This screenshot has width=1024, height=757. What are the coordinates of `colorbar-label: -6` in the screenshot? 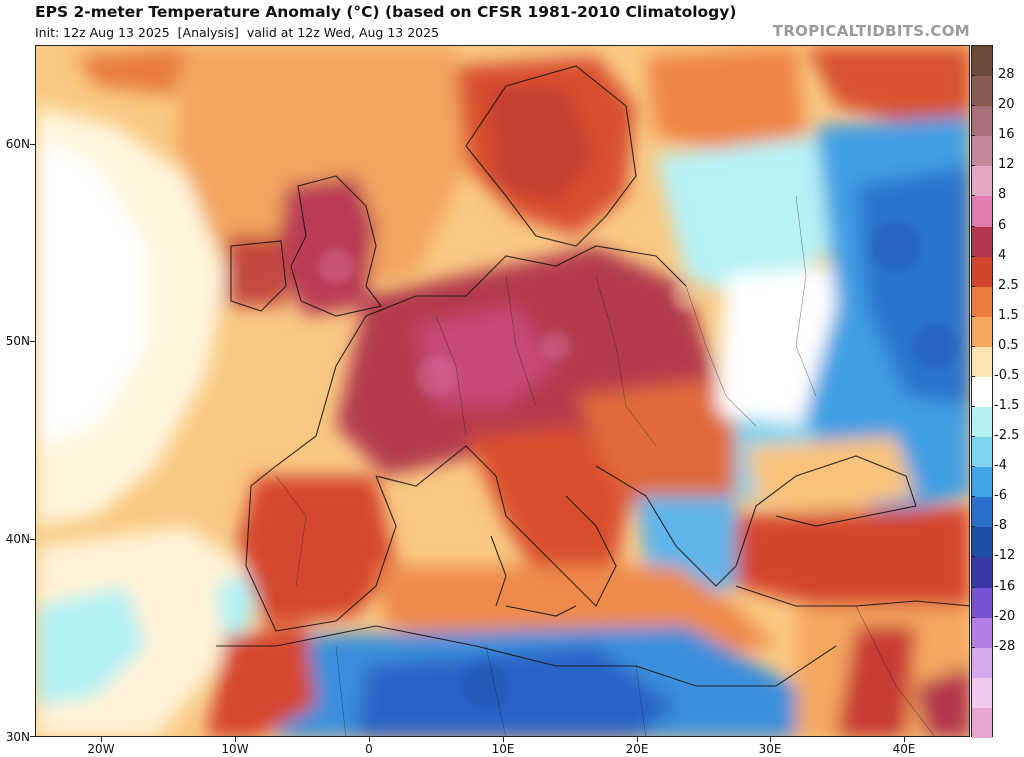 It's located at (1000, 496).